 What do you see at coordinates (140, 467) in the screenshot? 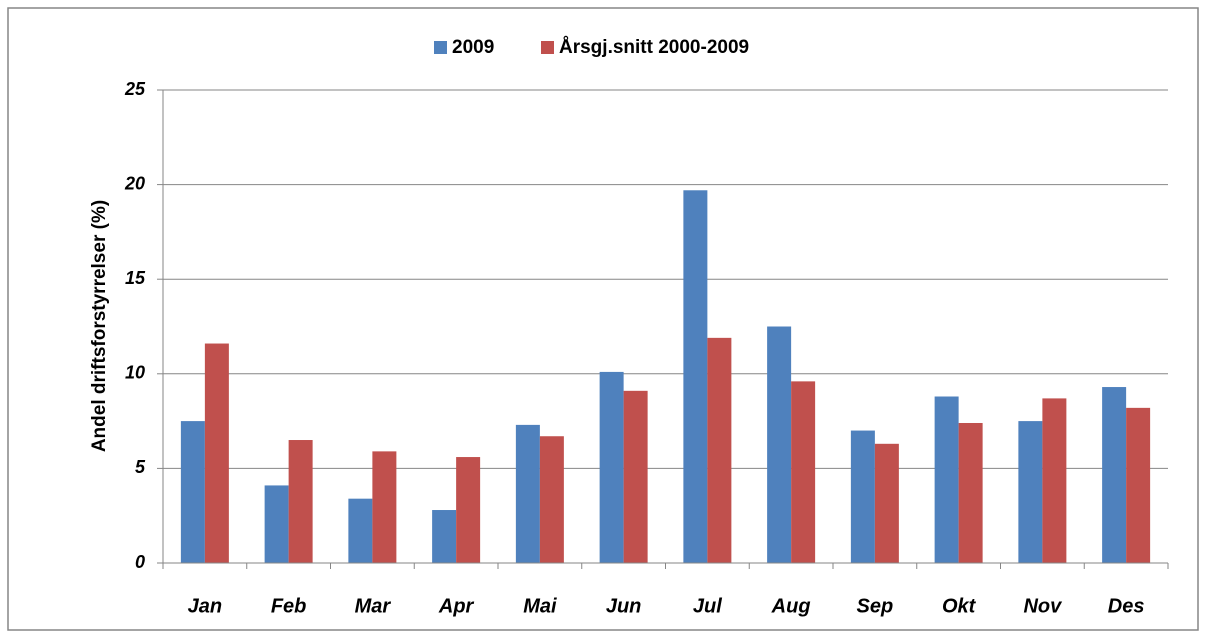
I see `y-tick-label: 5` at bounding box center [140, 467].